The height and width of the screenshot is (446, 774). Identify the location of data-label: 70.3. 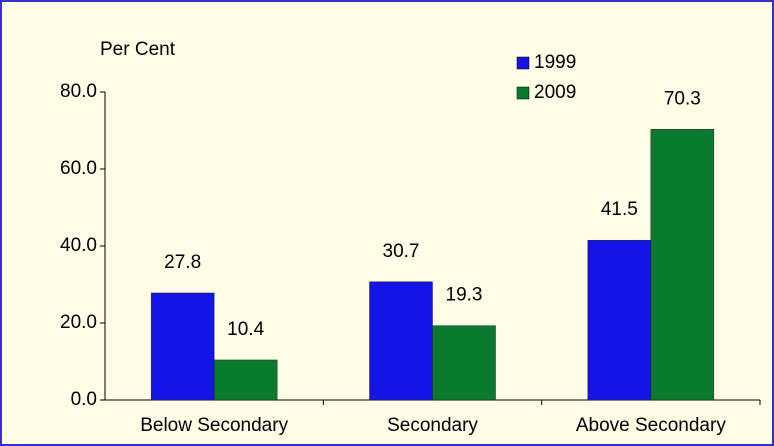
(682, 98).